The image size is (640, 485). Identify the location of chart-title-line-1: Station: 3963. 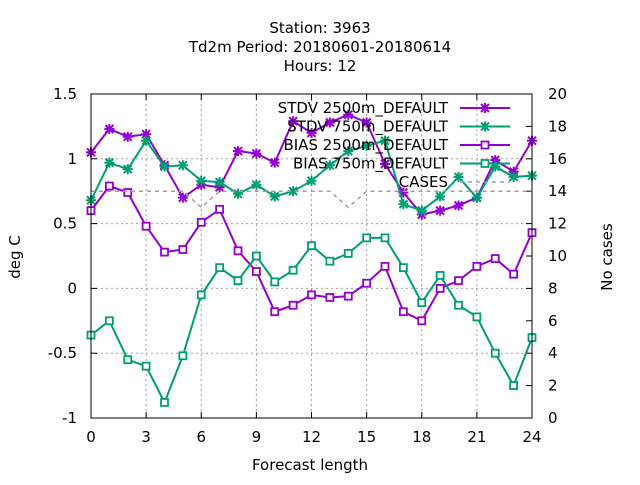
(319, 28).